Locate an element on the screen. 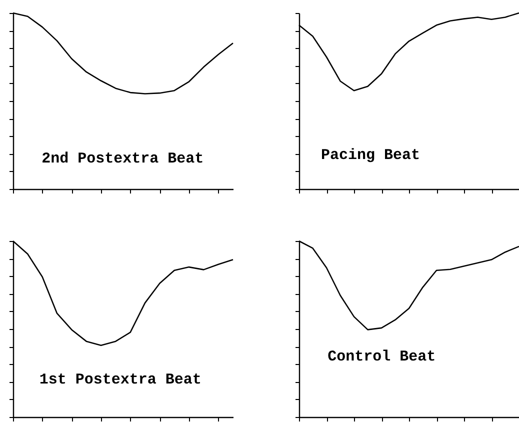  annotation: Pacing Beat is located at coordinates (370, 155).